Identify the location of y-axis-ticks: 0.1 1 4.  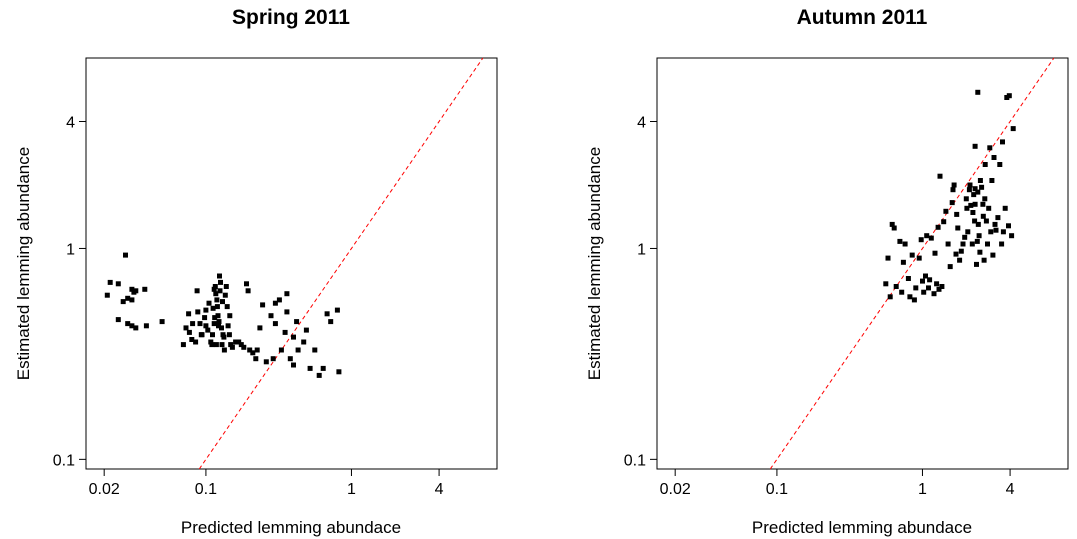
(640, 291).